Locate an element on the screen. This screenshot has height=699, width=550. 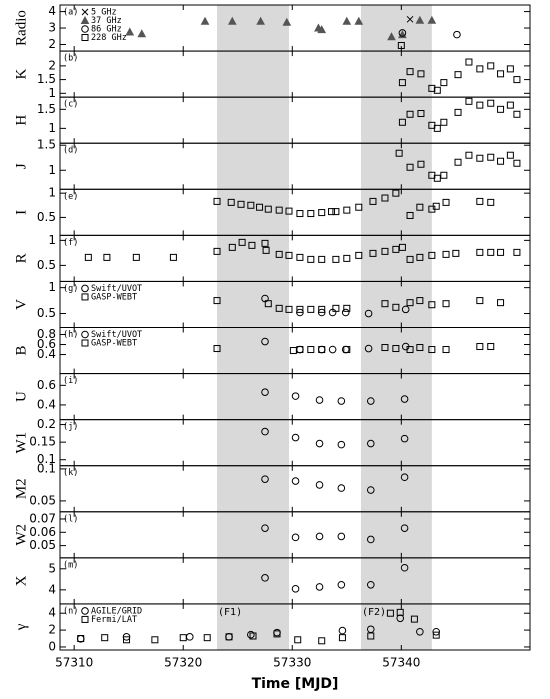
annotation: (F2) is located at coordinates (374, 612).